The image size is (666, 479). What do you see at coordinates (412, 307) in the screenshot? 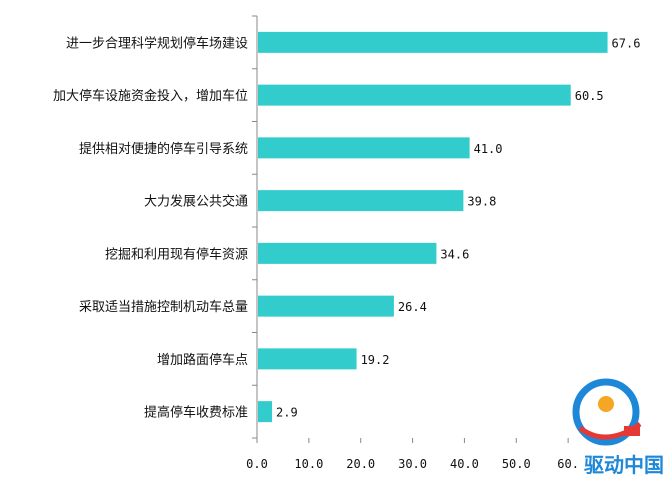
I see `data-label: 26.4` at bounding box center [412, 307].